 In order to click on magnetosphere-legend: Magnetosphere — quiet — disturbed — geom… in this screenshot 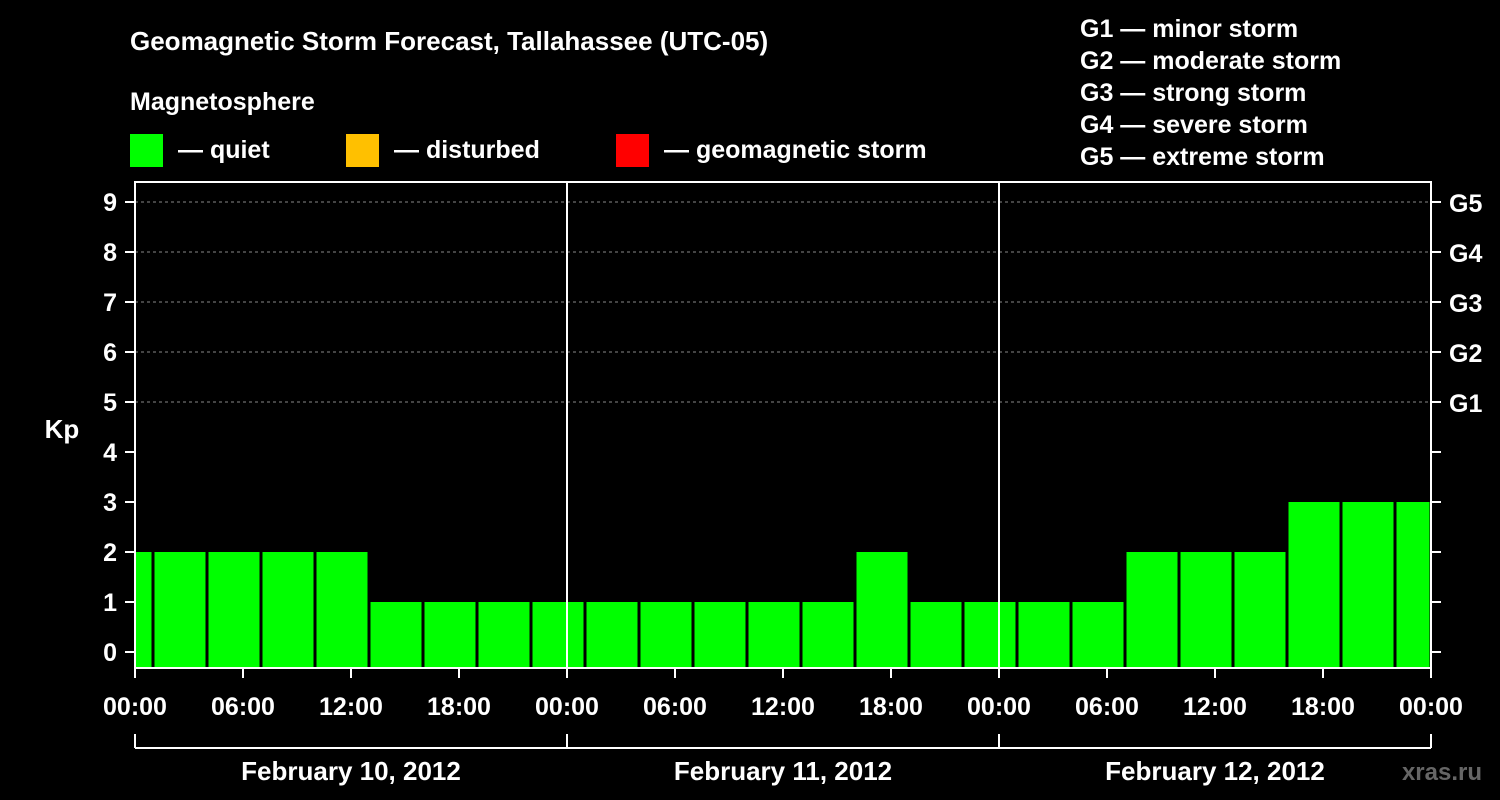, I will do `click(528, 127)`.